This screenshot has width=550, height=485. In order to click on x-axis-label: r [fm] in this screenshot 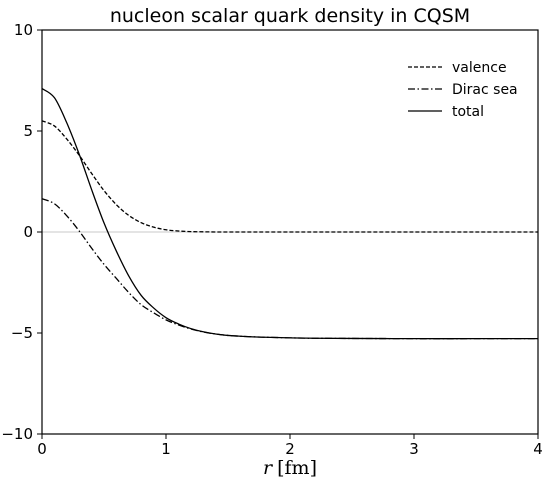, I will do `click(290, 468)`.